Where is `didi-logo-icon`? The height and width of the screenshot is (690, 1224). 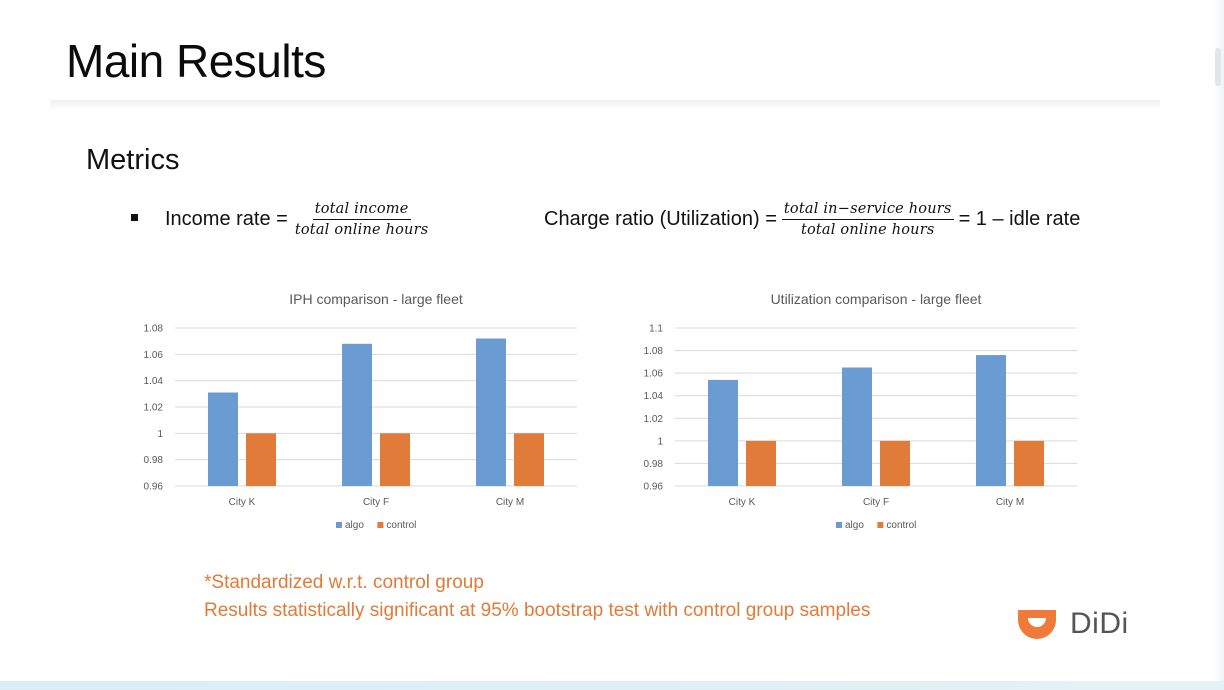
didi-logo-icon is located at coordinates (1037, 624).